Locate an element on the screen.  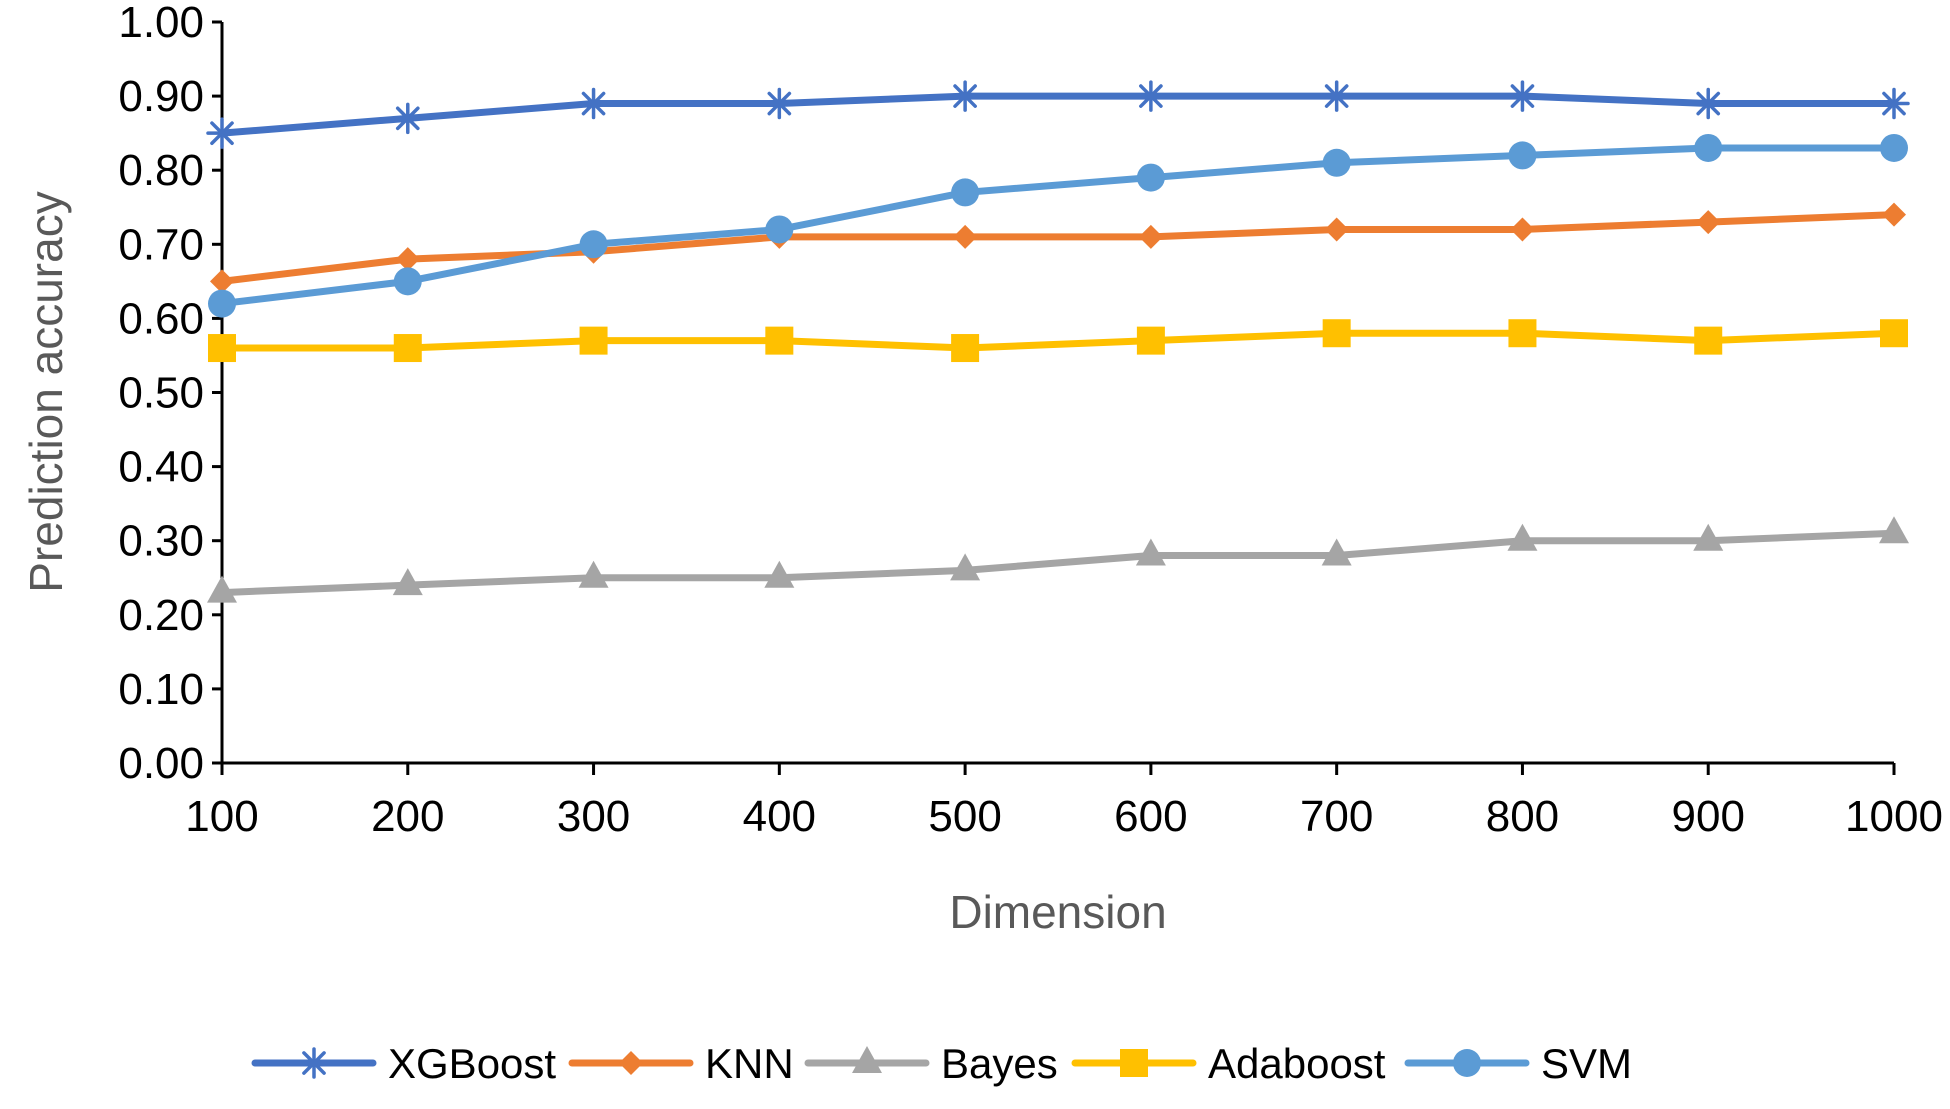
y-tick-label: 0.20 is located at coordinates (161, 615).